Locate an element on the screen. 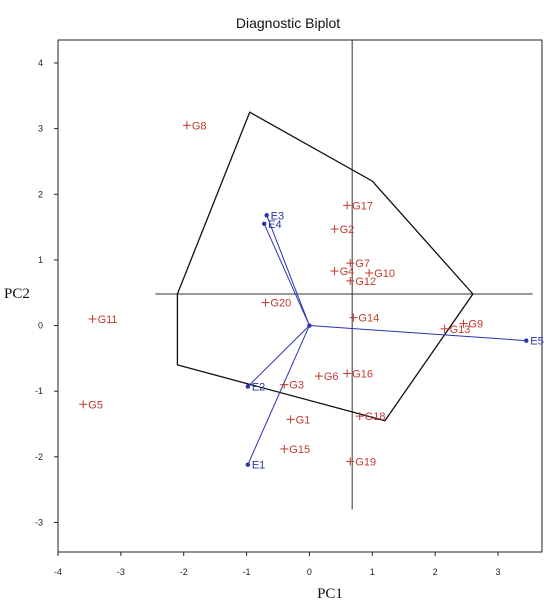 The width and height of the screenshot is (544, 609). y-axis-title: PC2 is located at coordinates (17, 294).